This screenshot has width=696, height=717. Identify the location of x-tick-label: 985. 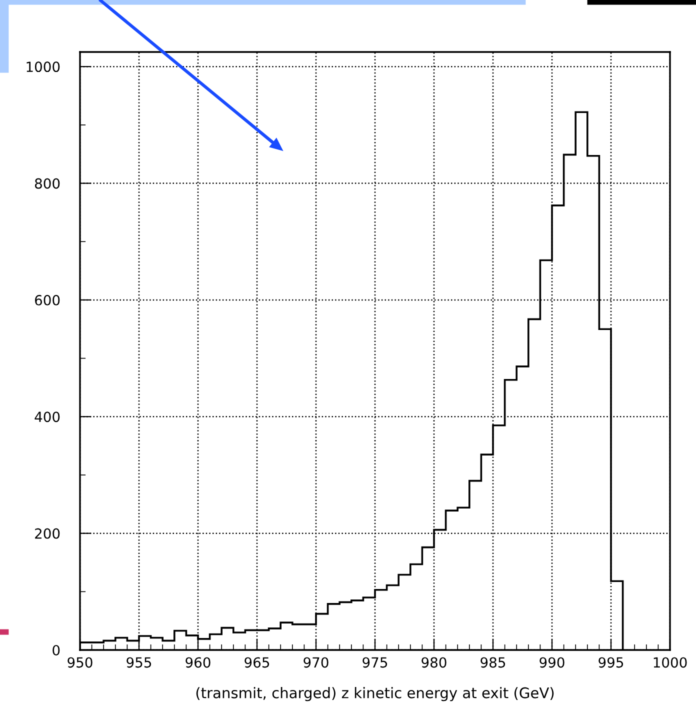
(493, 662).